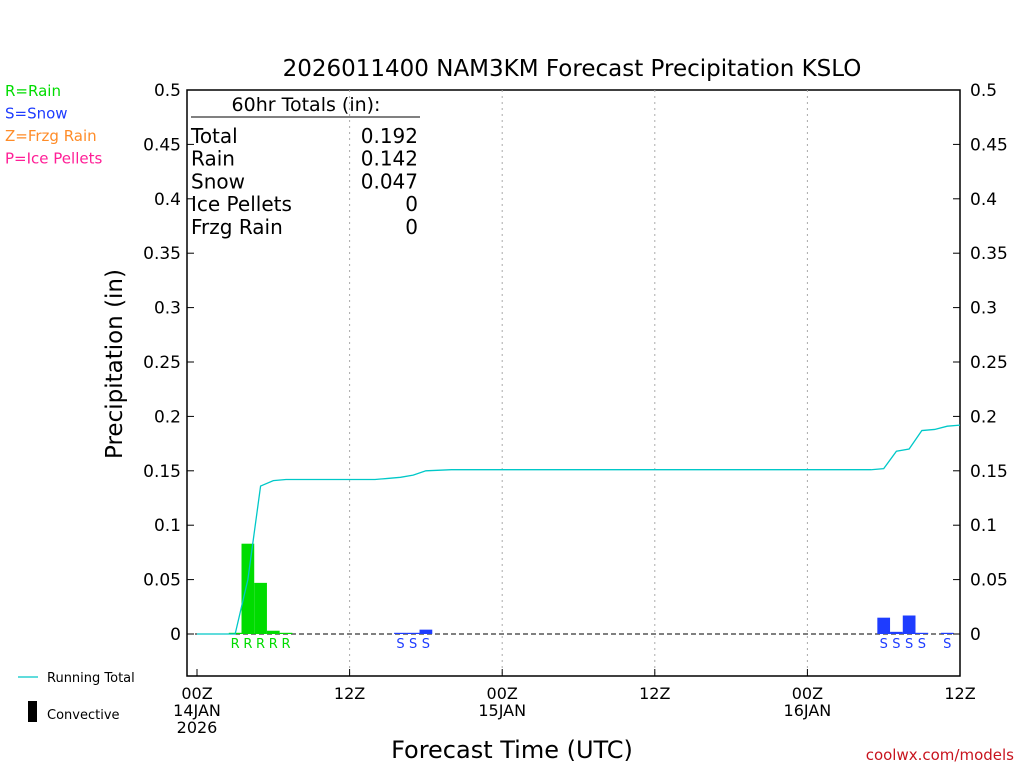 The image size is (1024, 768). I want to click on totals-value: 0.142, so click(389, 159).